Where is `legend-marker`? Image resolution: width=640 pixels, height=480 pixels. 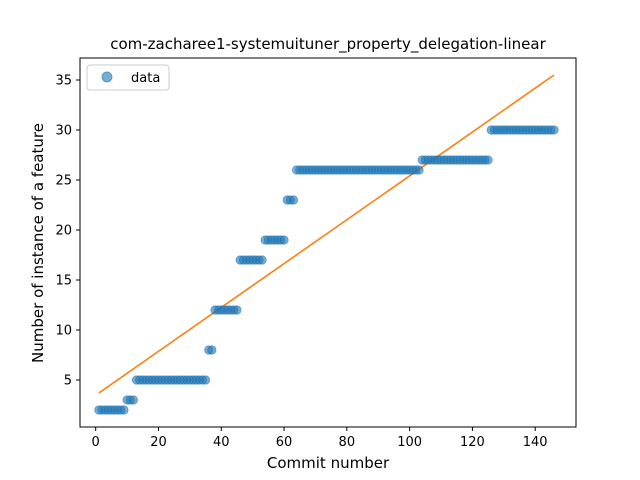 legend-marker is located at coordinates (107, 77).